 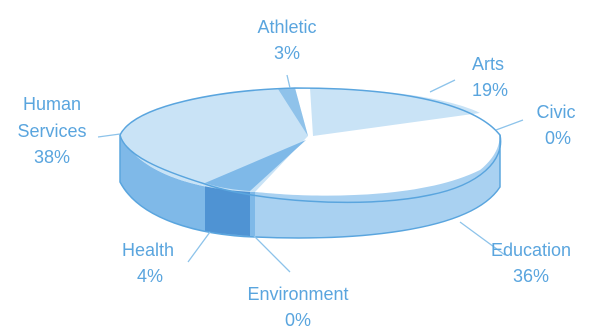 I want to click on leader-line-athletic, so click(x=288, y=81).